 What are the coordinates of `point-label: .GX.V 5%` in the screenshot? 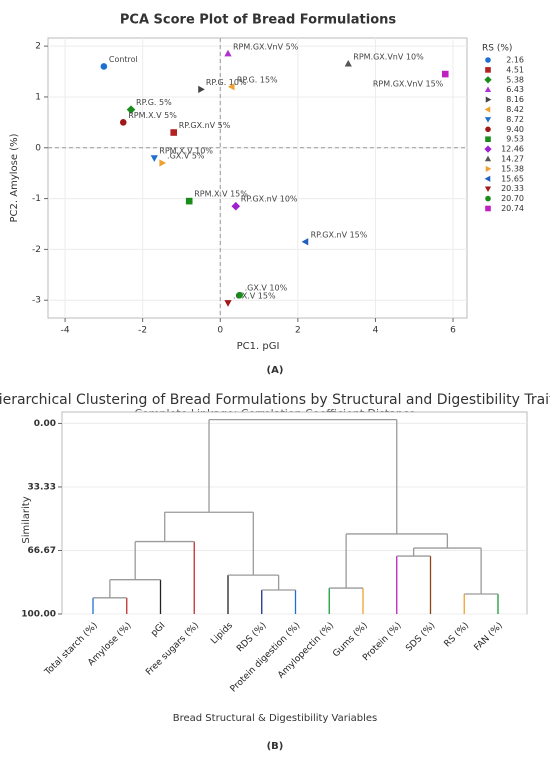 It's located at (186, 156).